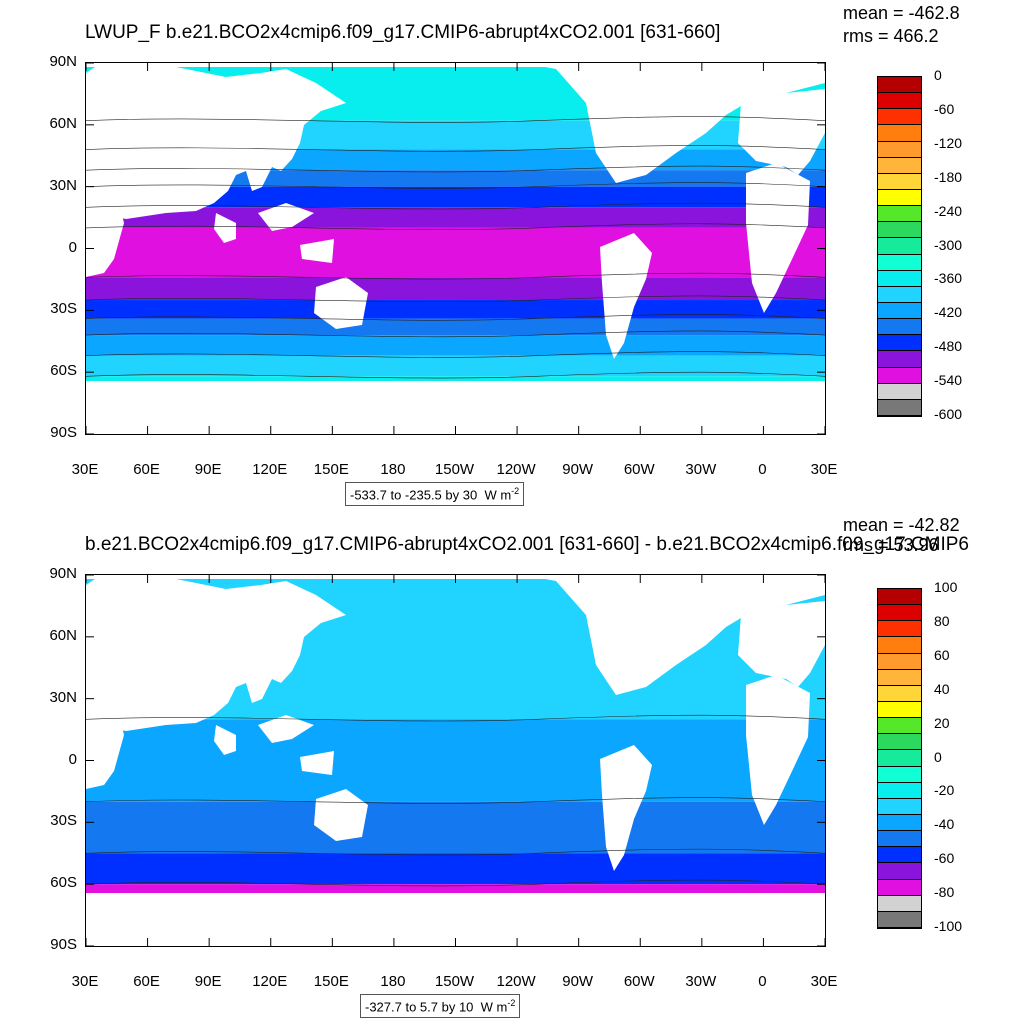 The height and width of the screenshot is (1024, 1024). I want to click on lat-tick-label: 30N, so click(63, 185).